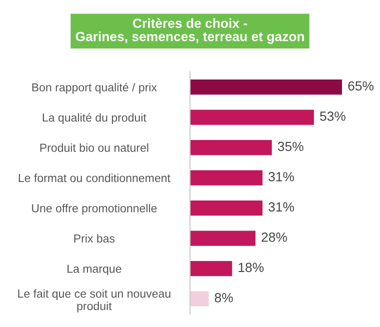 This screenshot has width=380, height=327. I want to click on data-label: 28%, so click(274, 237).